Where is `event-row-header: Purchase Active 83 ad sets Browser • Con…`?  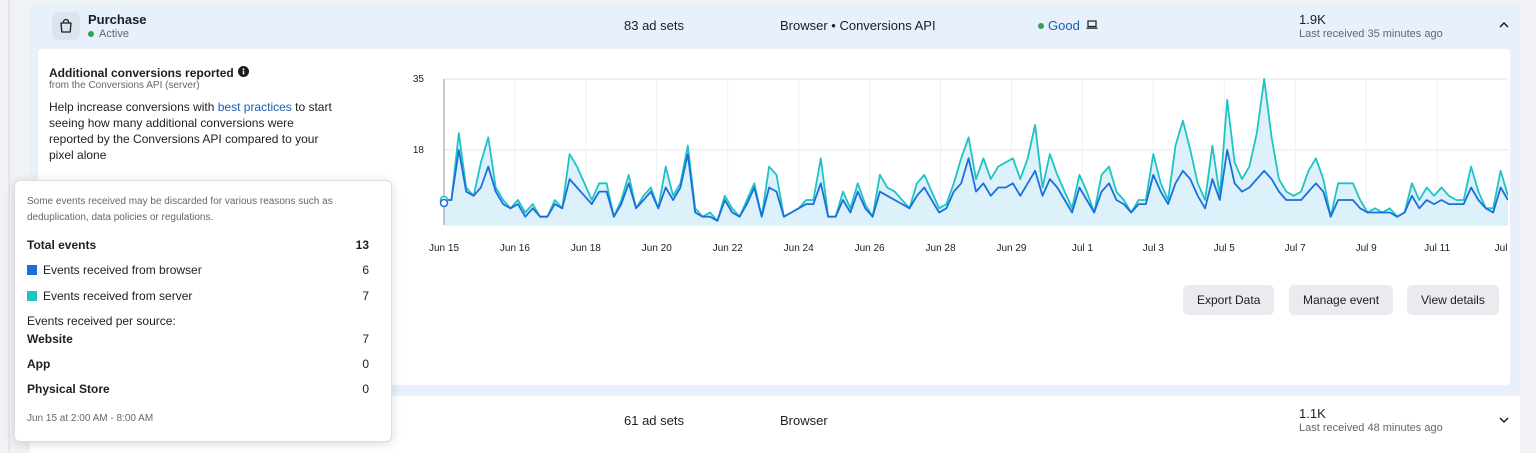 event-row-header: Purchase Active 83 ad sets Browser • Con… is located at coordinates (775, 26).